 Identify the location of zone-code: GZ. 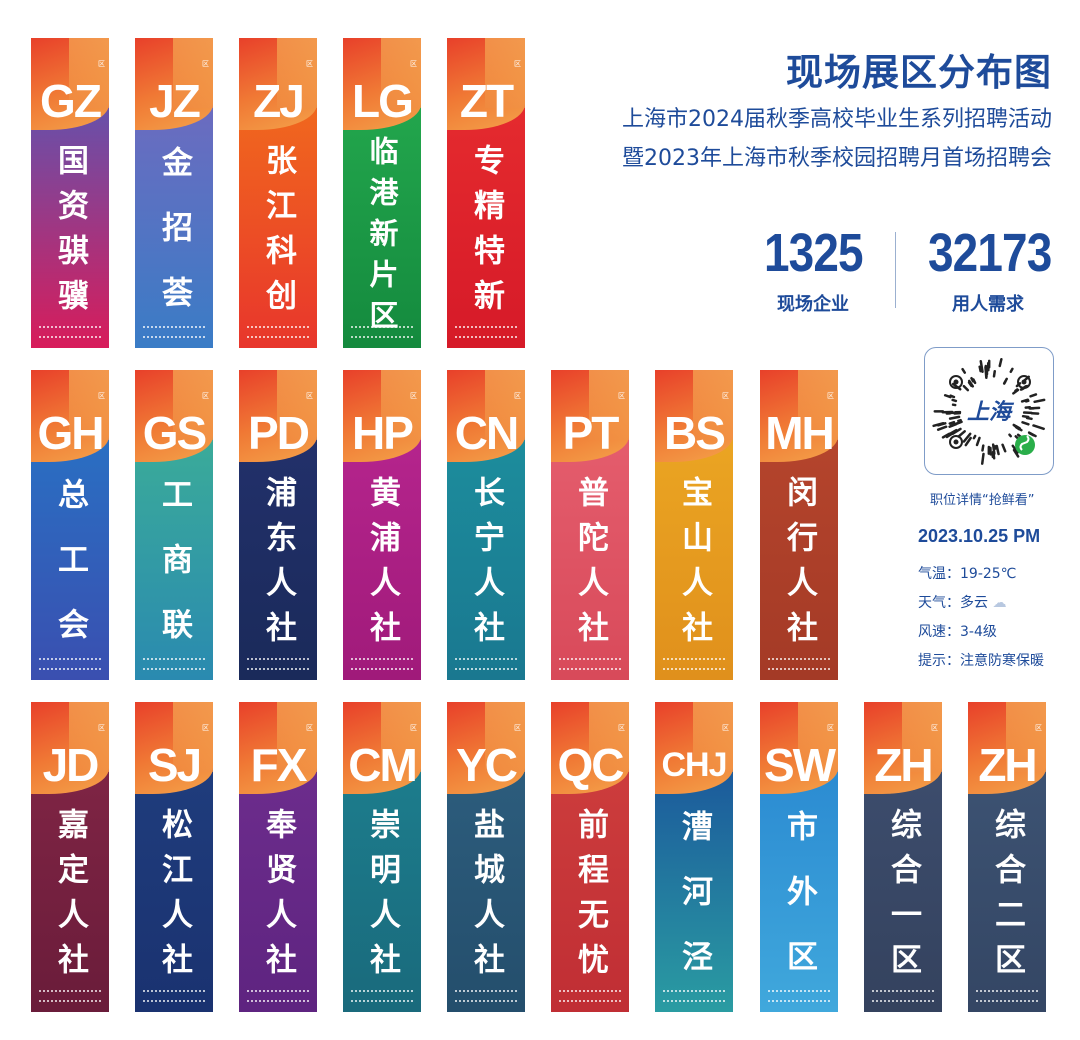
(71, 101).